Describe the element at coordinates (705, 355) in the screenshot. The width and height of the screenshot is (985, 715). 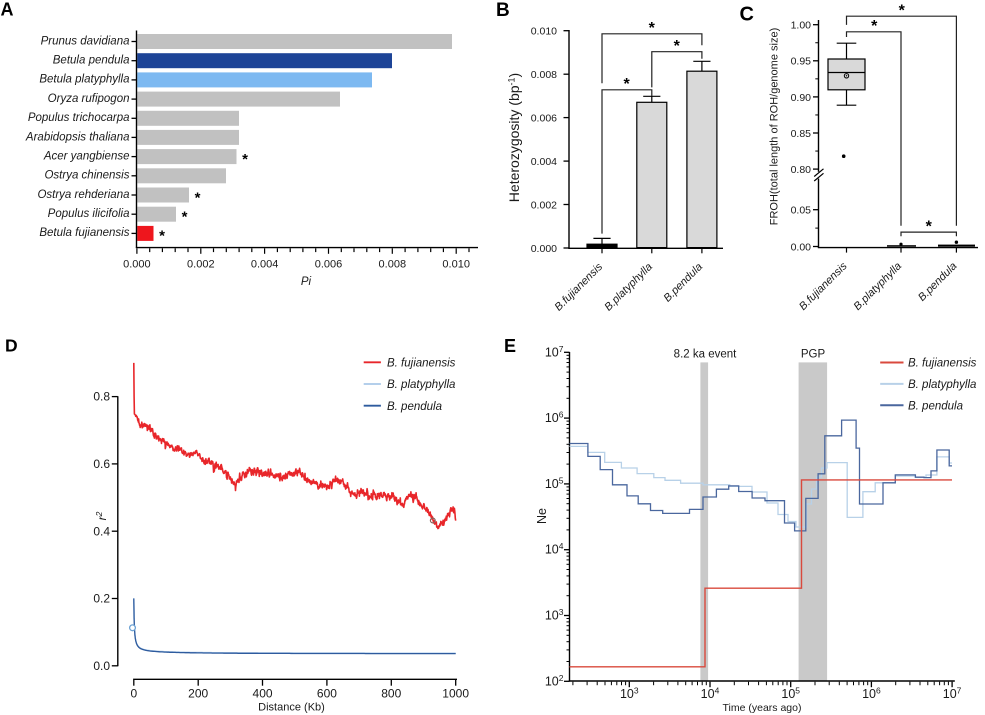
I see `svg-text: 8.2 ka event` at that location.